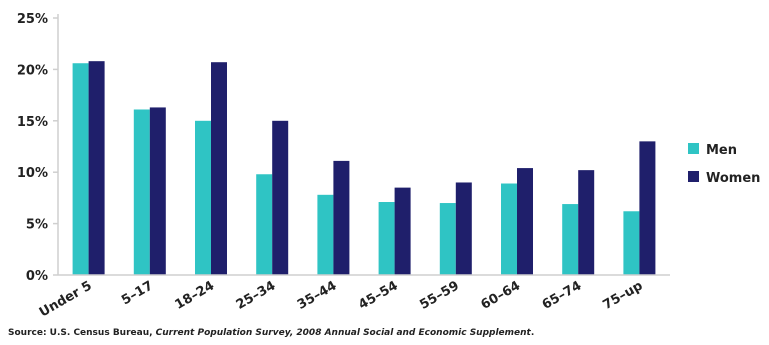 The height and width of the screenshot is (345, 769). What do you see at coordinates (195, 295) in the screenshot?
I see `x-tick-label: 18–24` at bounding box center [195, 295].